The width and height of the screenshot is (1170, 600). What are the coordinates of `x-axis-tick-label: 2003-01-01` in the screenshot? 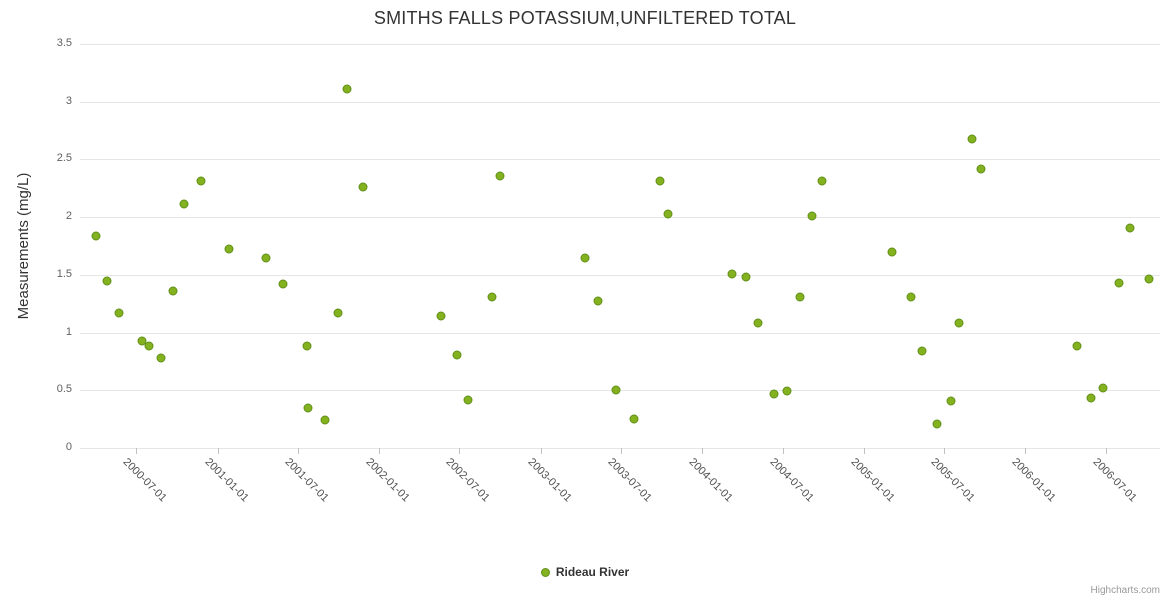 It's located at (549, 480).